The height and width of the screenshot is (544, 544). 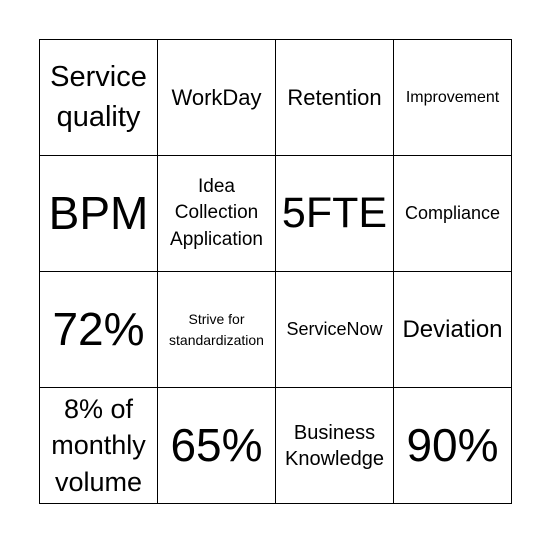 What do you see at coordinates (98, 329) in the screenshot?
I see `cell: 72%` at bounding box center [98, 329].